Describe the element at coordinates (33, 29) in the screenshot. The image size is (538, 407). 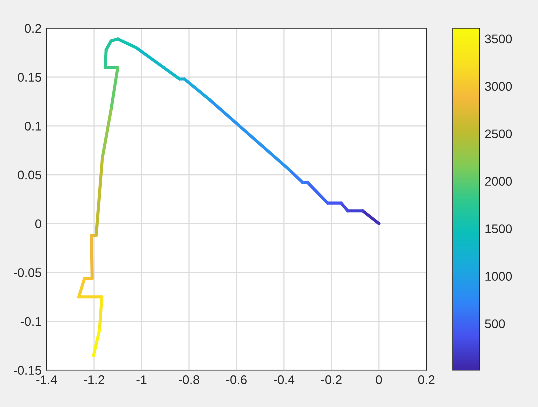
I see `y-tick-label: 0.2` at that location.